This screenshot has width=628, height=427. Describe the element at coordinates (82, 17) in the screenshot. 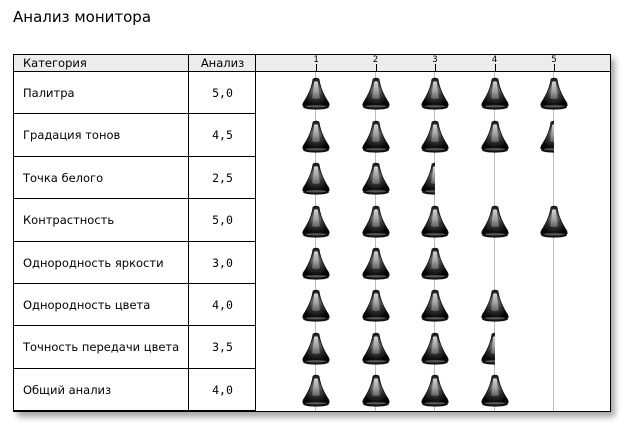

I see `page-title: Анализ монитора` at that location.